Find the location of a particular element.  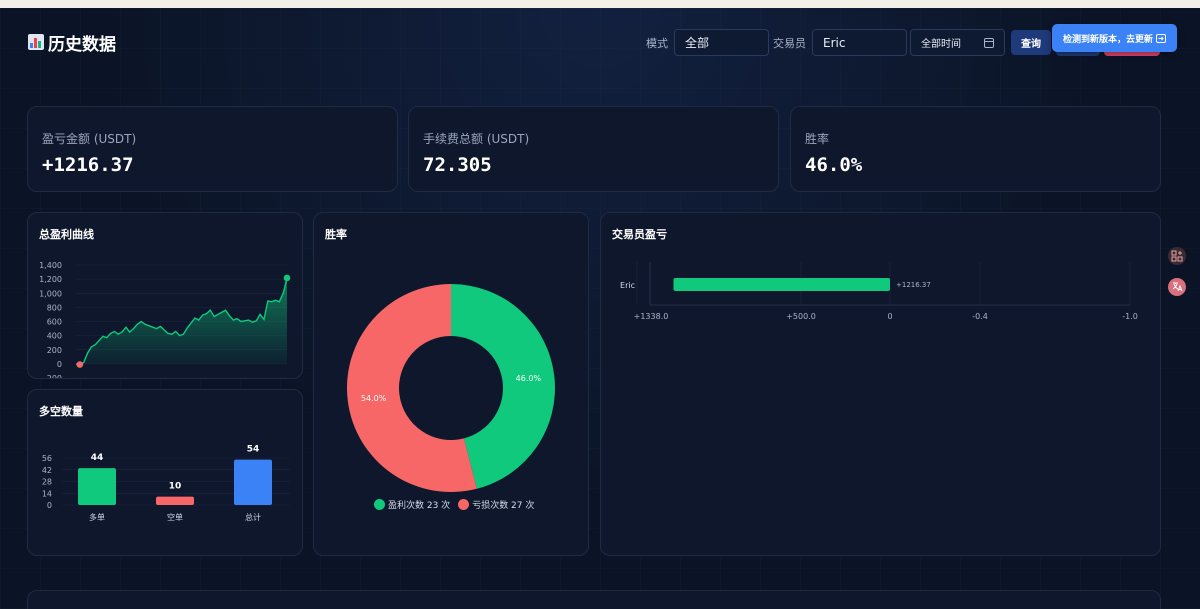

card-title: 总盈利曲线 is located at coordinates (66, 234).